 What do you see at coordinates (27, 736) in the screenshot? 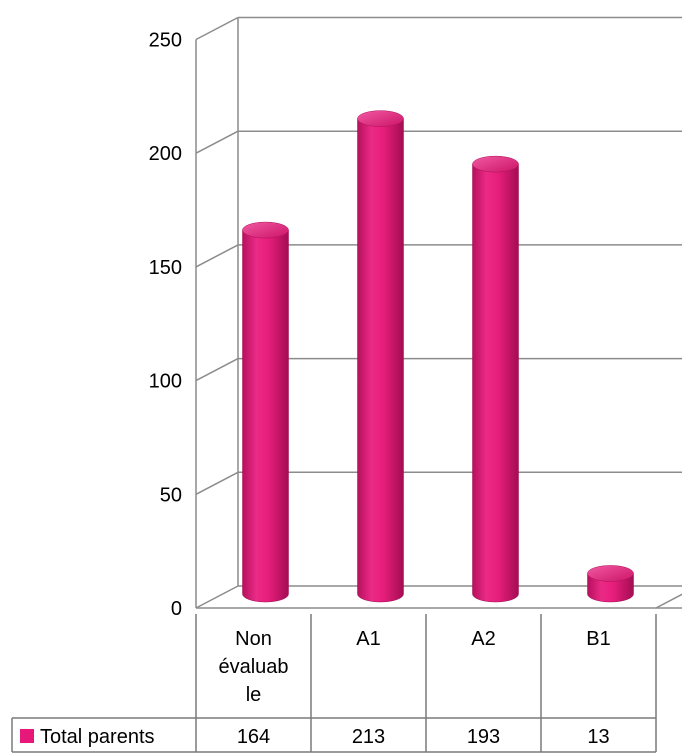
I see `legend-swatch` at bounding box center [27, 736].